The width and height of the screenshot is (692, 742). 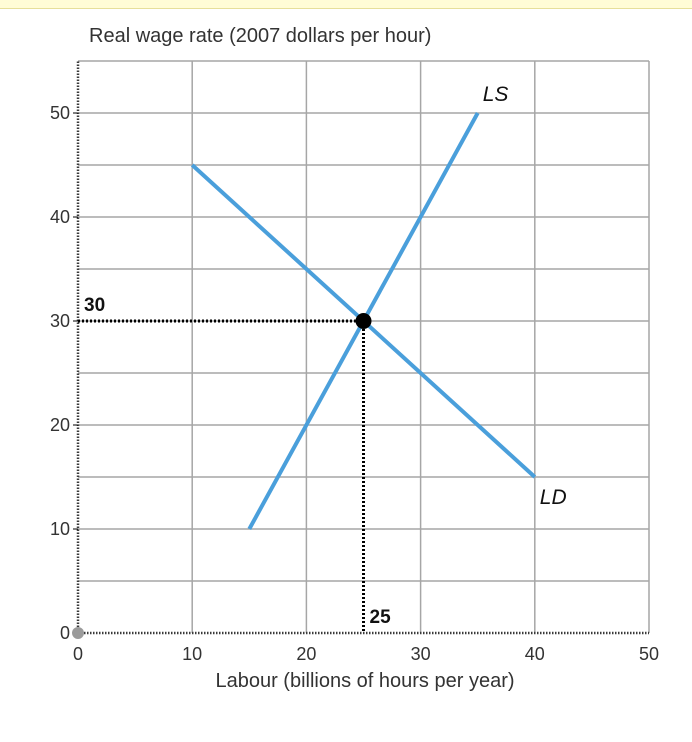 I want to click on top-band, so click(x=346, y=4).